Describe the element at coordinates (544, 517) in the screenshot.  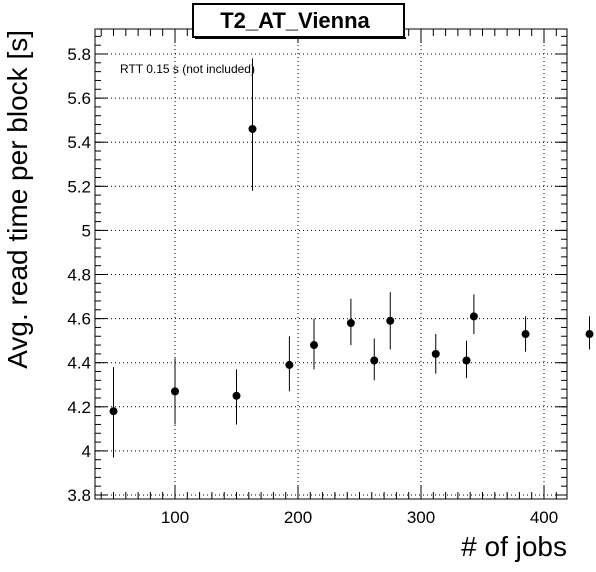
I see `x-tick-label: 400` at that location.